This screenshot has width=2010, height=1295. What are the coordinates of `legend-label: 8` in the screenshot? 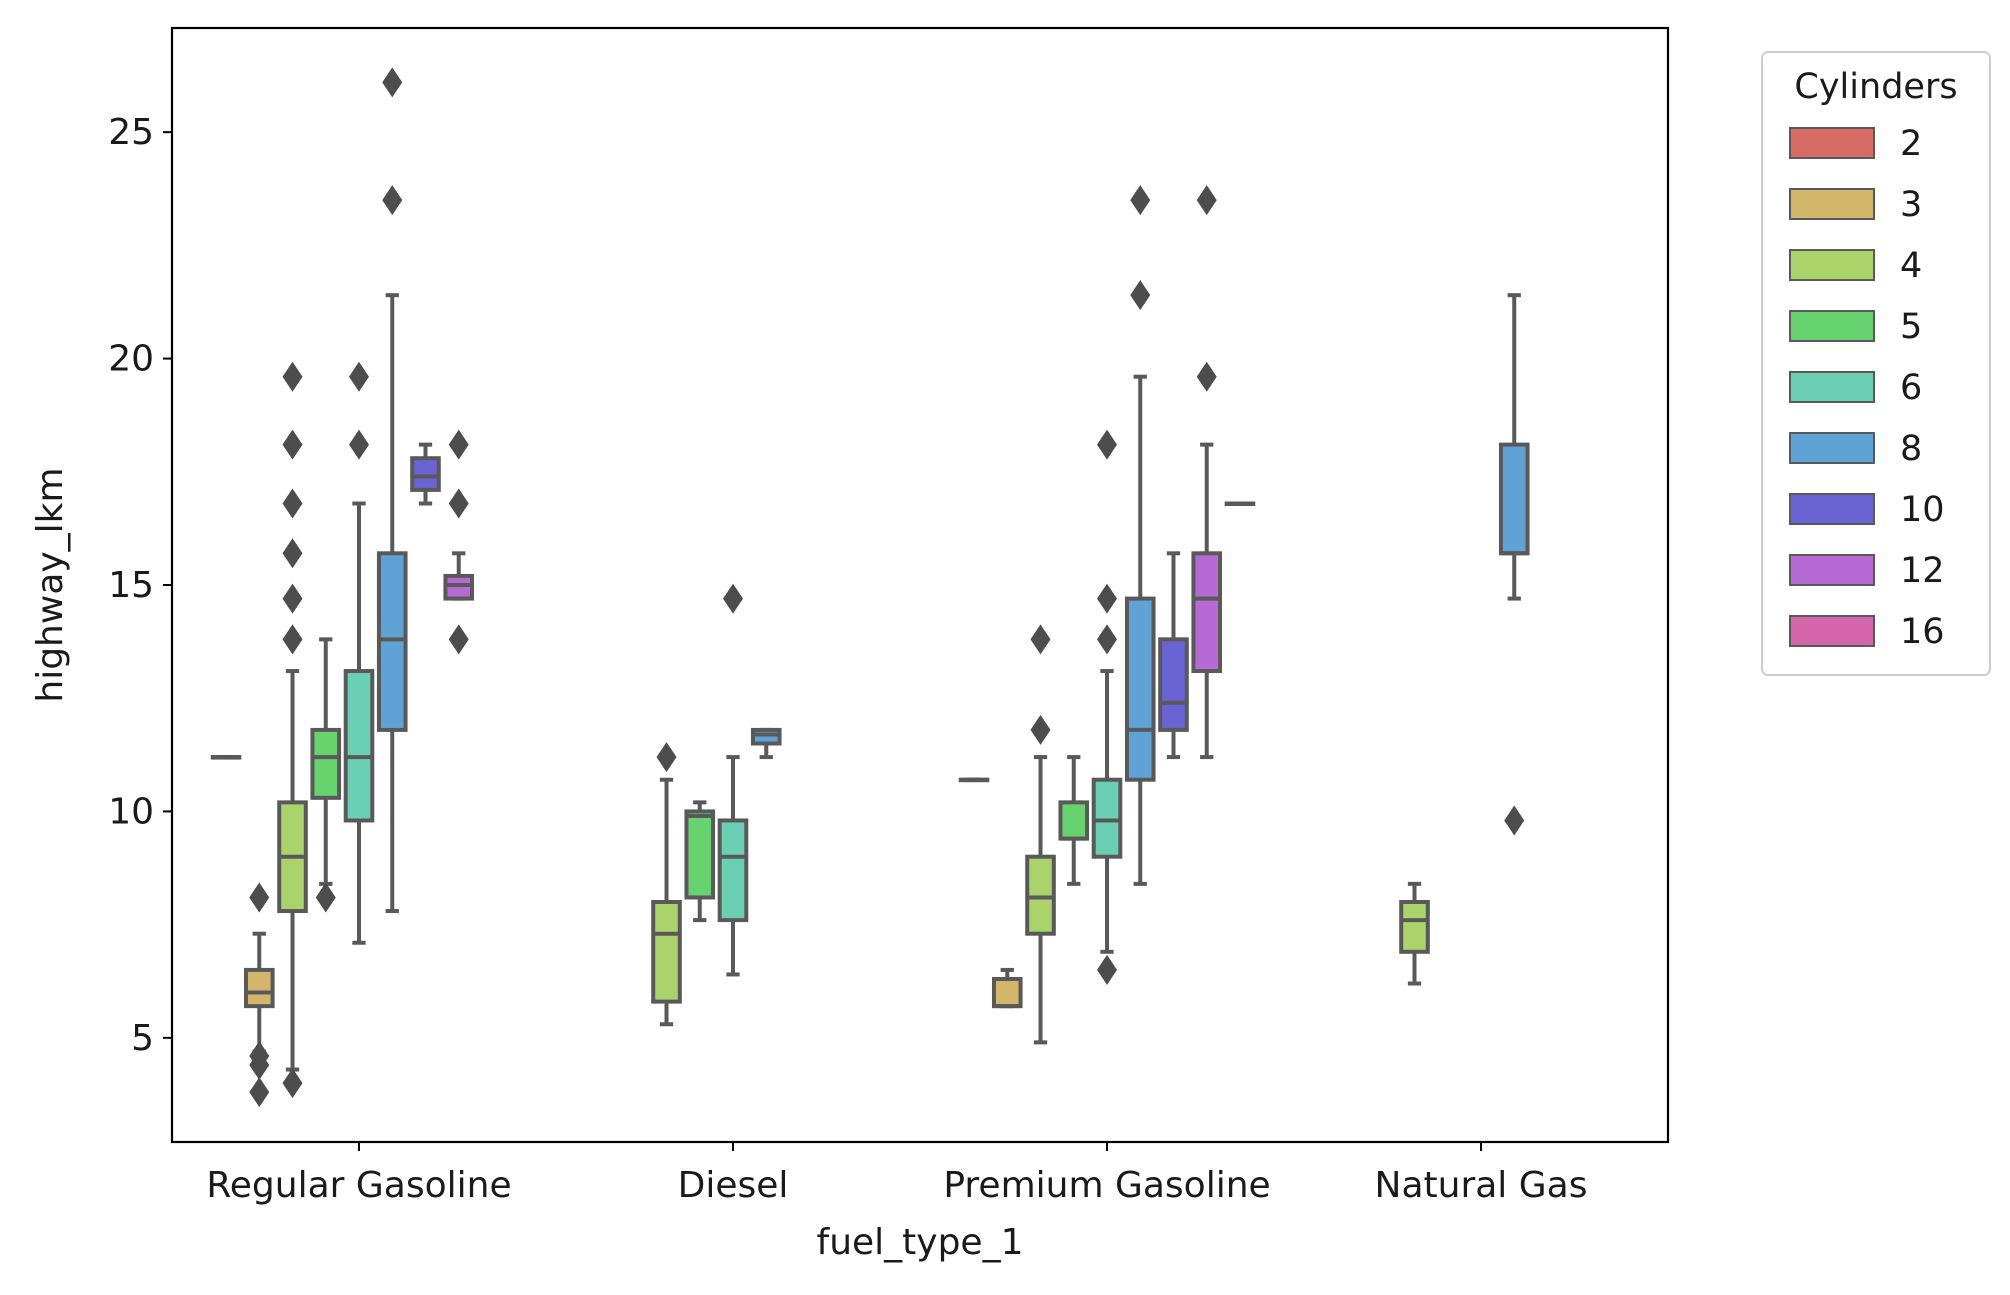 It's located at (1911, 449).